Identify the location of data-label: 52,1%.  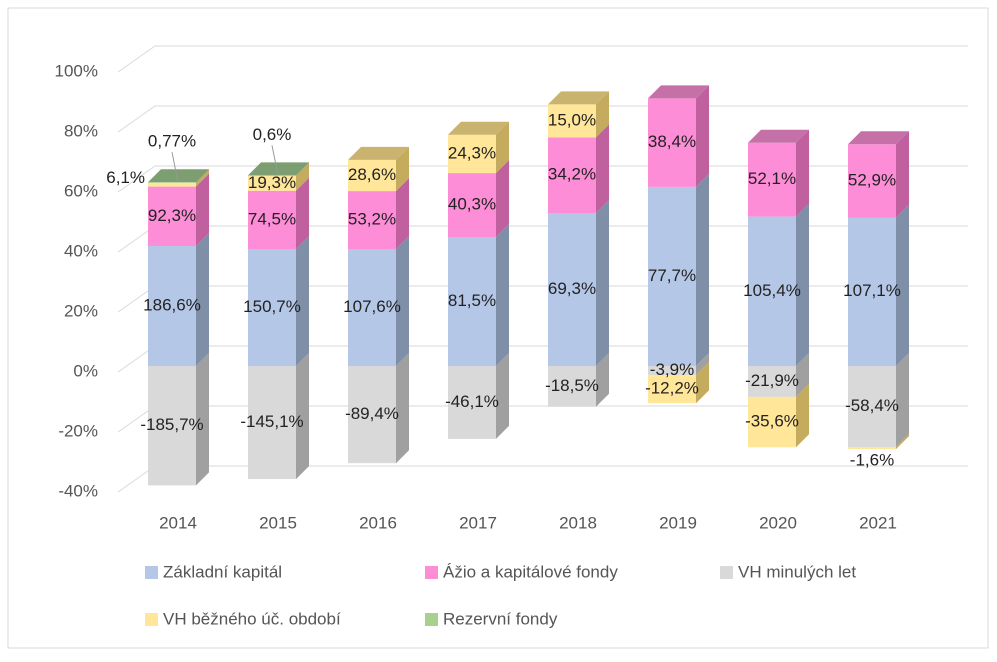
(772, 178).